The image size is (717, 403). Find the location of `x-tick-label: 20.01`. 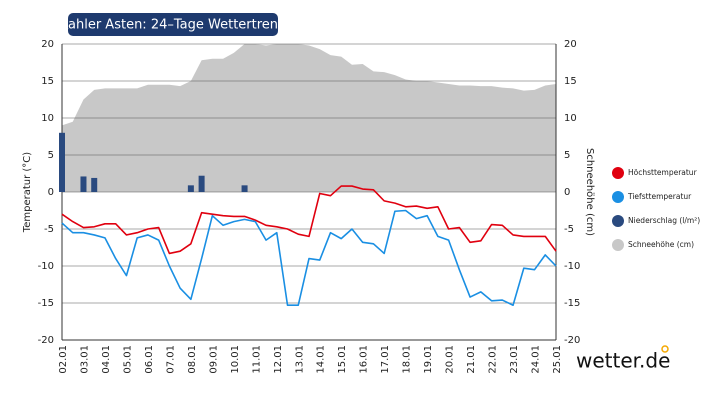

x-tick-label: 20.01 is located at coordinates (450, 359).